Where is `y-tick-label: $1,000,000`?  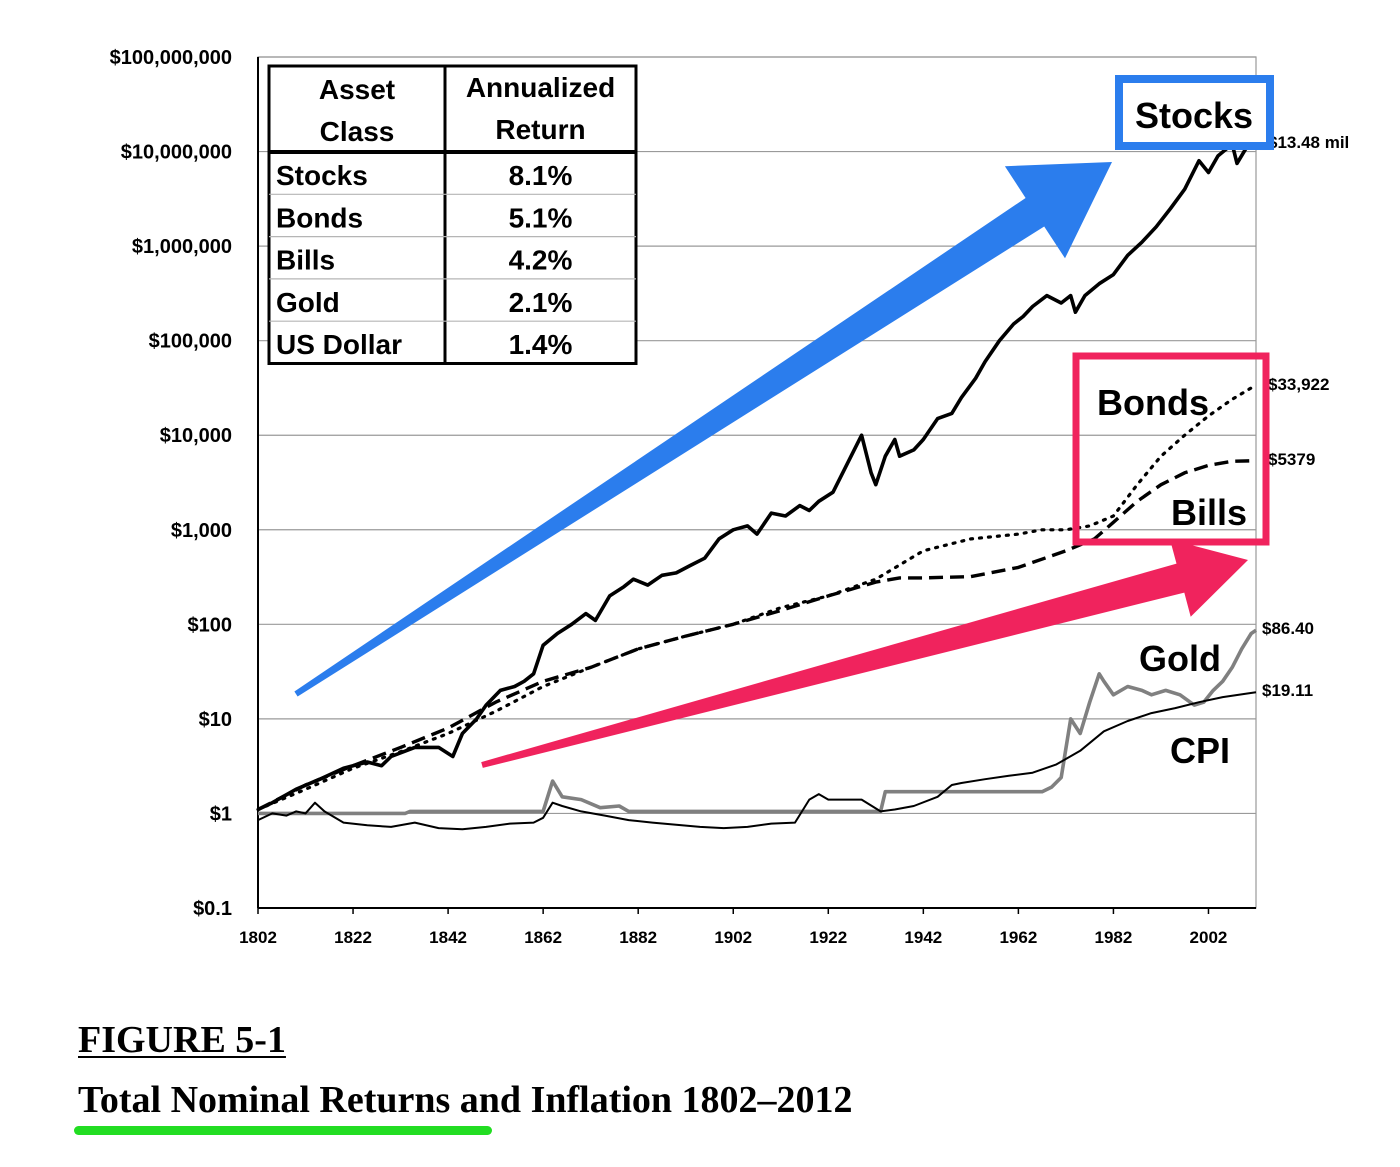 y-tick-label: $1,000,000 is located at coordinates (182, 247).